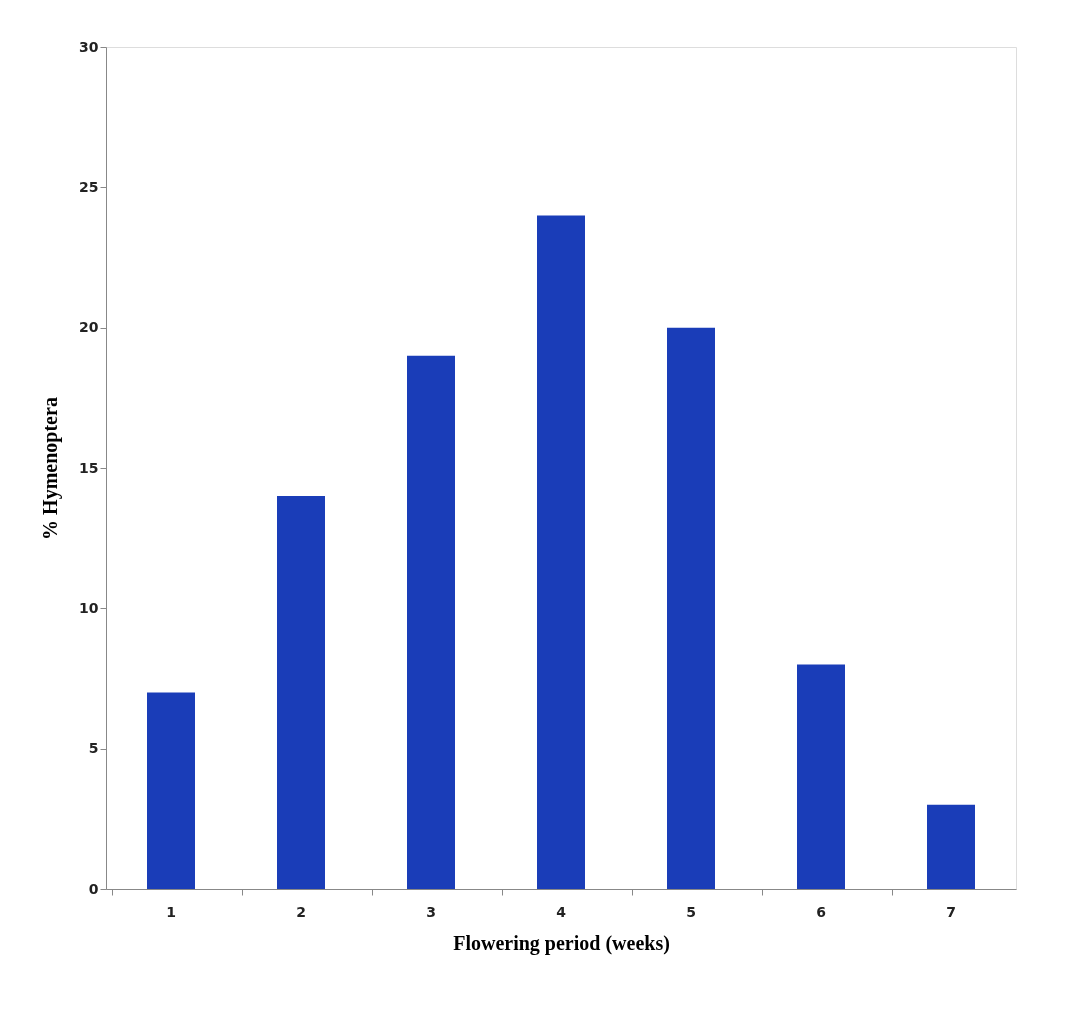 This screenshot has width=1072, height=1021. I want to click on y-axis-title: % Hymenoptera, so click(51, 468).